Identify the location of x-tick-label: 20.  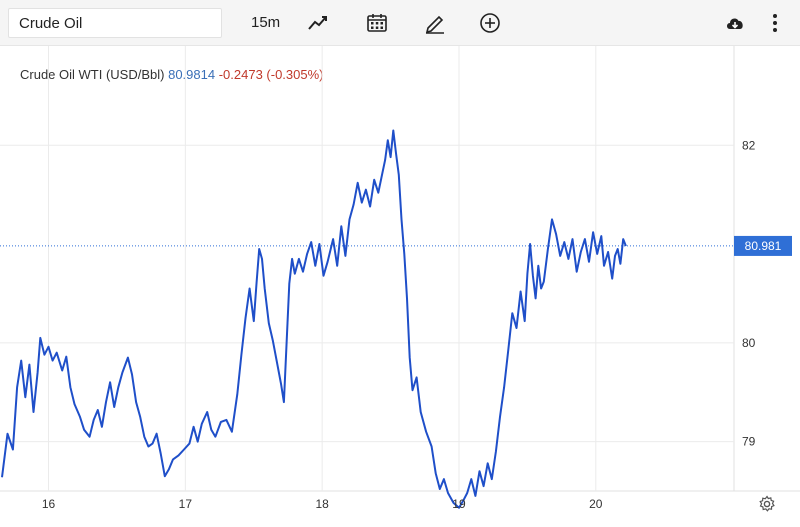
(596, 504).